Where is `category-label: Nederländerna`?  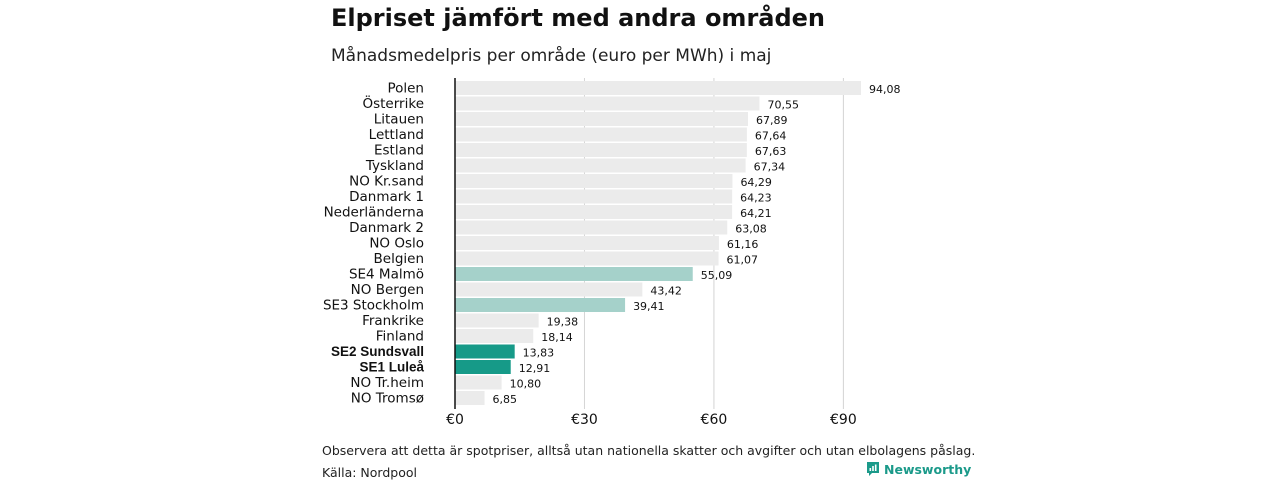
category-label: Nederländerna is located at coordinates (374, 213).